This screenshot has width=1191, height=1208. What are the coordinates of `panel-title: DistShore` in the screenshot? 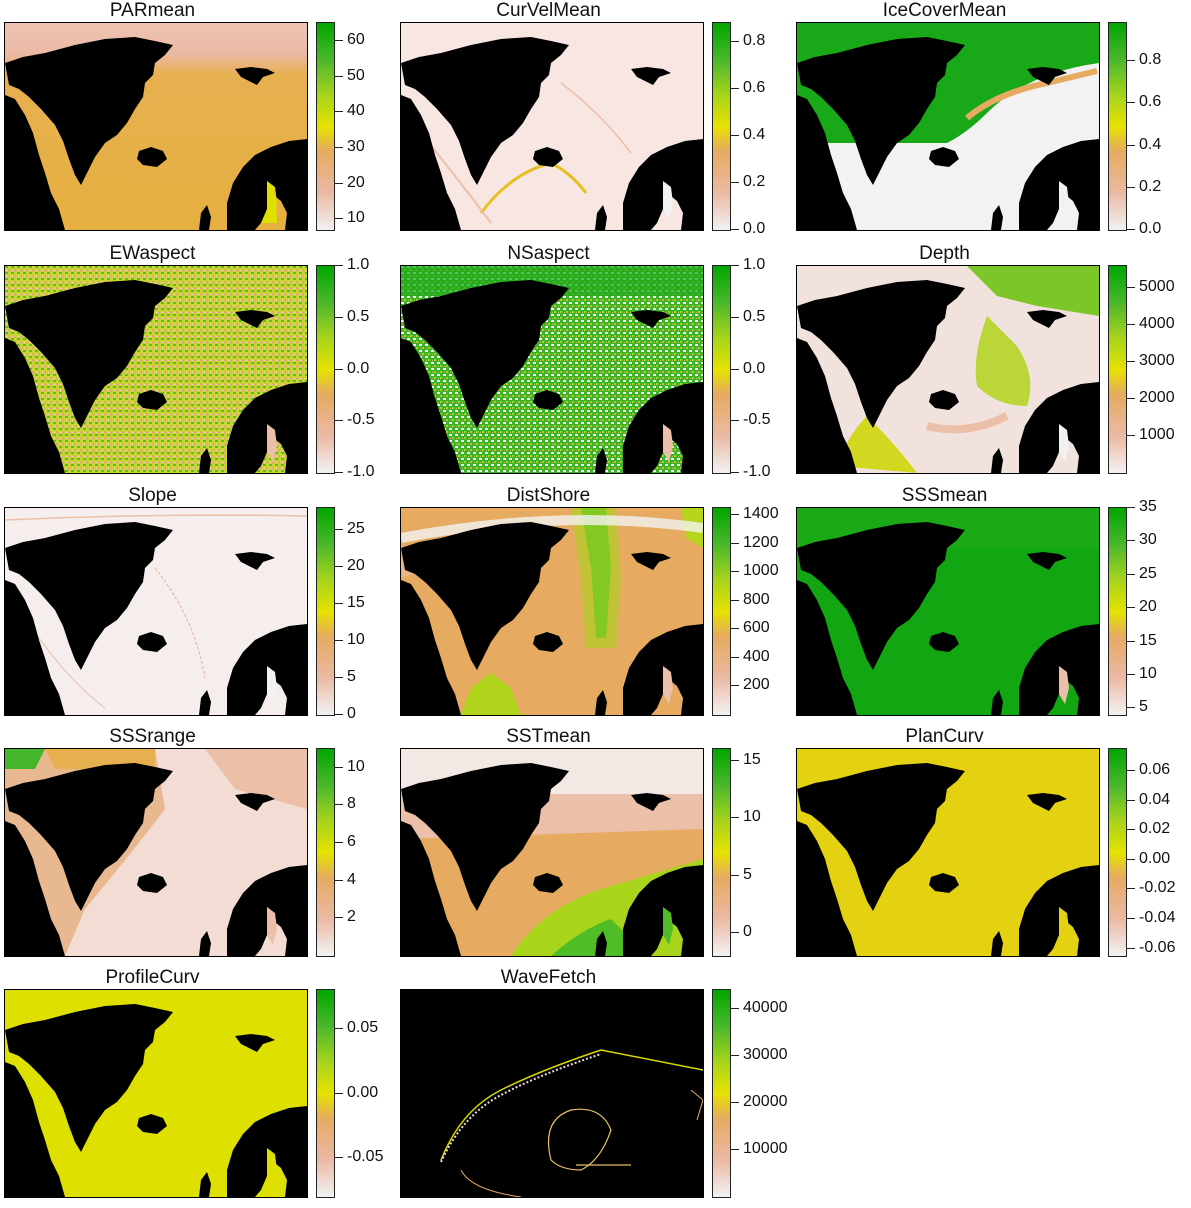 It's located at (548, 495).